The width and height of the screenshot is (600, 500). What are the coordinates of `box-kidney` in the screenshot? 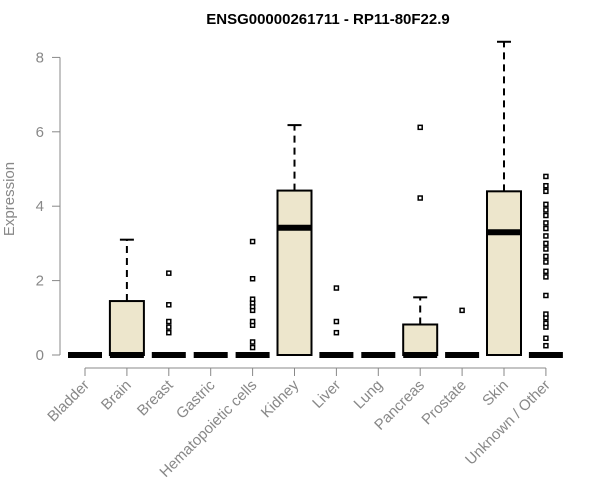 It's located at (294, 240).